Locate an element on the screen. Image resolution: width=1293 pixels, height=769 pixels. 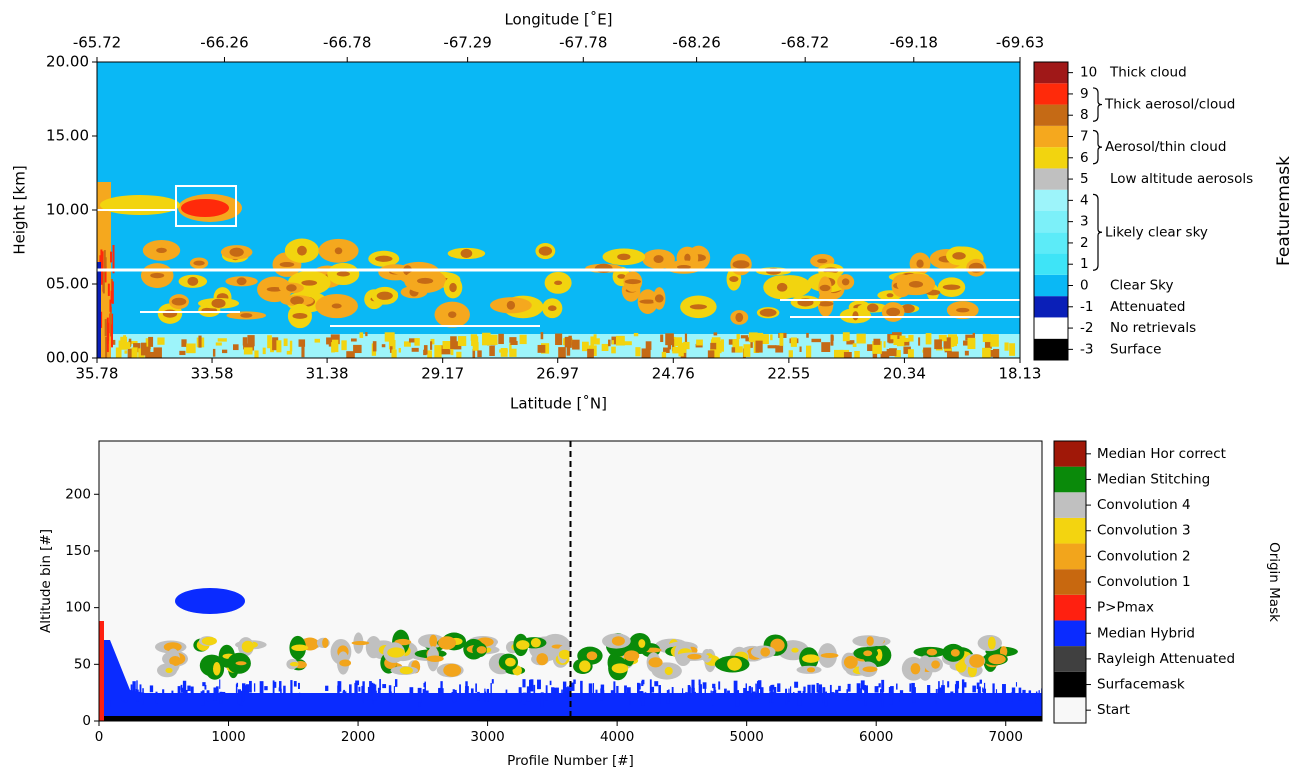
x-tick-label: 31.38 is located at coordinates (327, 374).